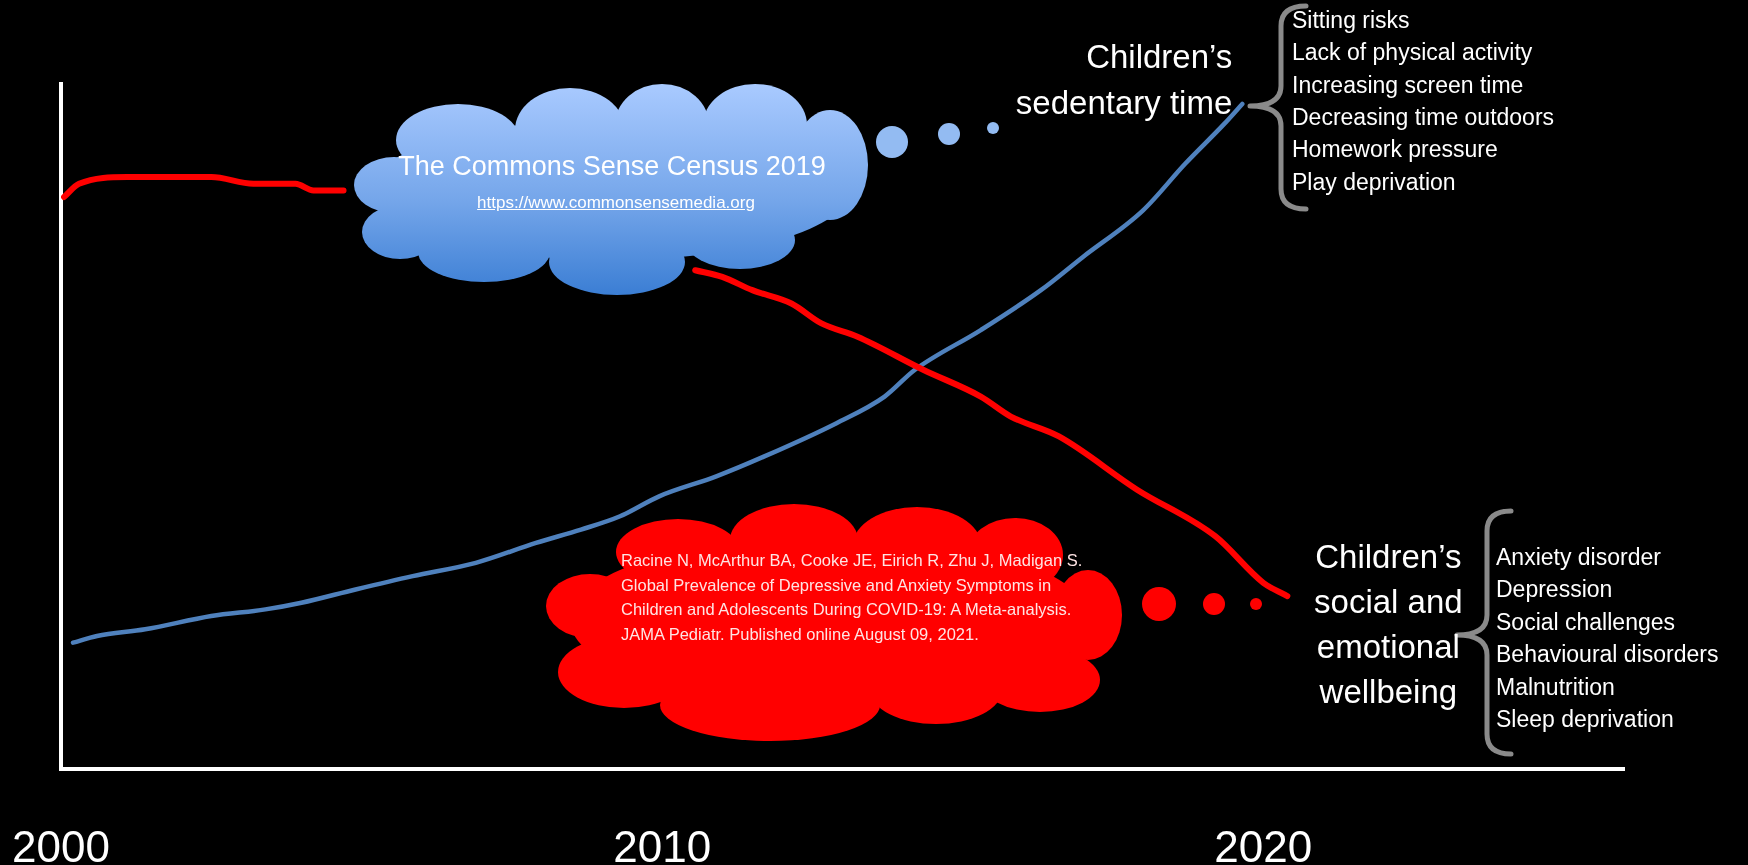  Describe the element at coordinates (61, 843) in the screenshot. I see `x-tick-label: 2000` at that location.